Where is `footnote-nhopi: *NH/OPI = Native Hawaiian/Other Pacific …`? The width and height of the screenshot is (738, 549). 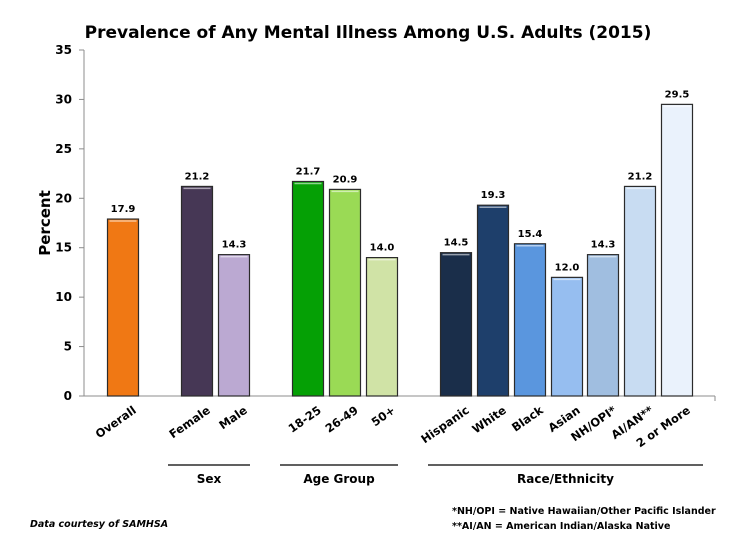 footnote-nhopi: *NH/OPI = Native Hawaiian/Other Pacific … is located at coordinates (584, 511).